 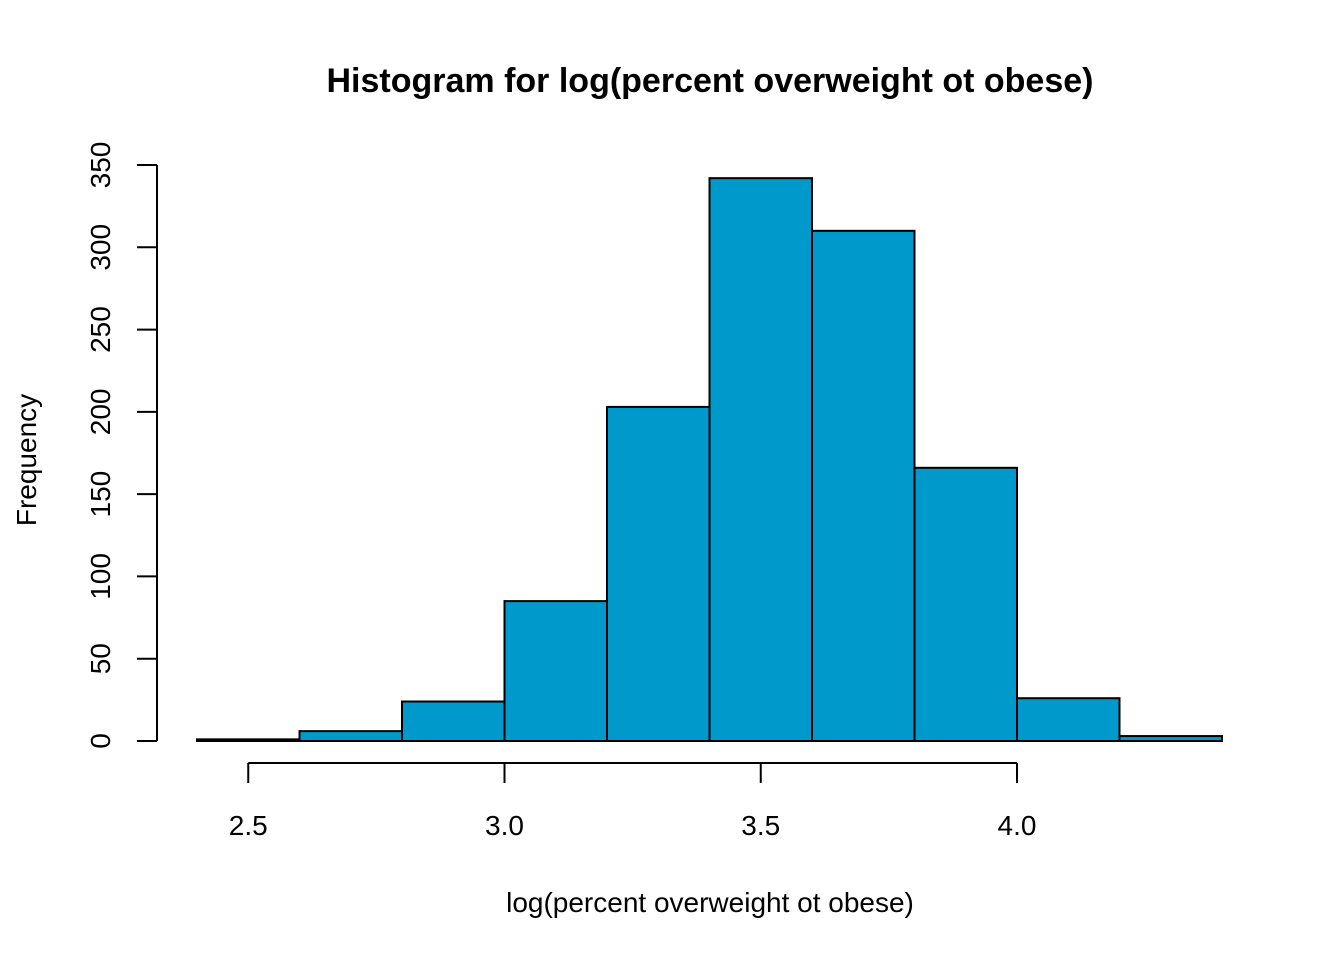 I want to click on y-tick-label-100: 100, so click(x=100, y=576).